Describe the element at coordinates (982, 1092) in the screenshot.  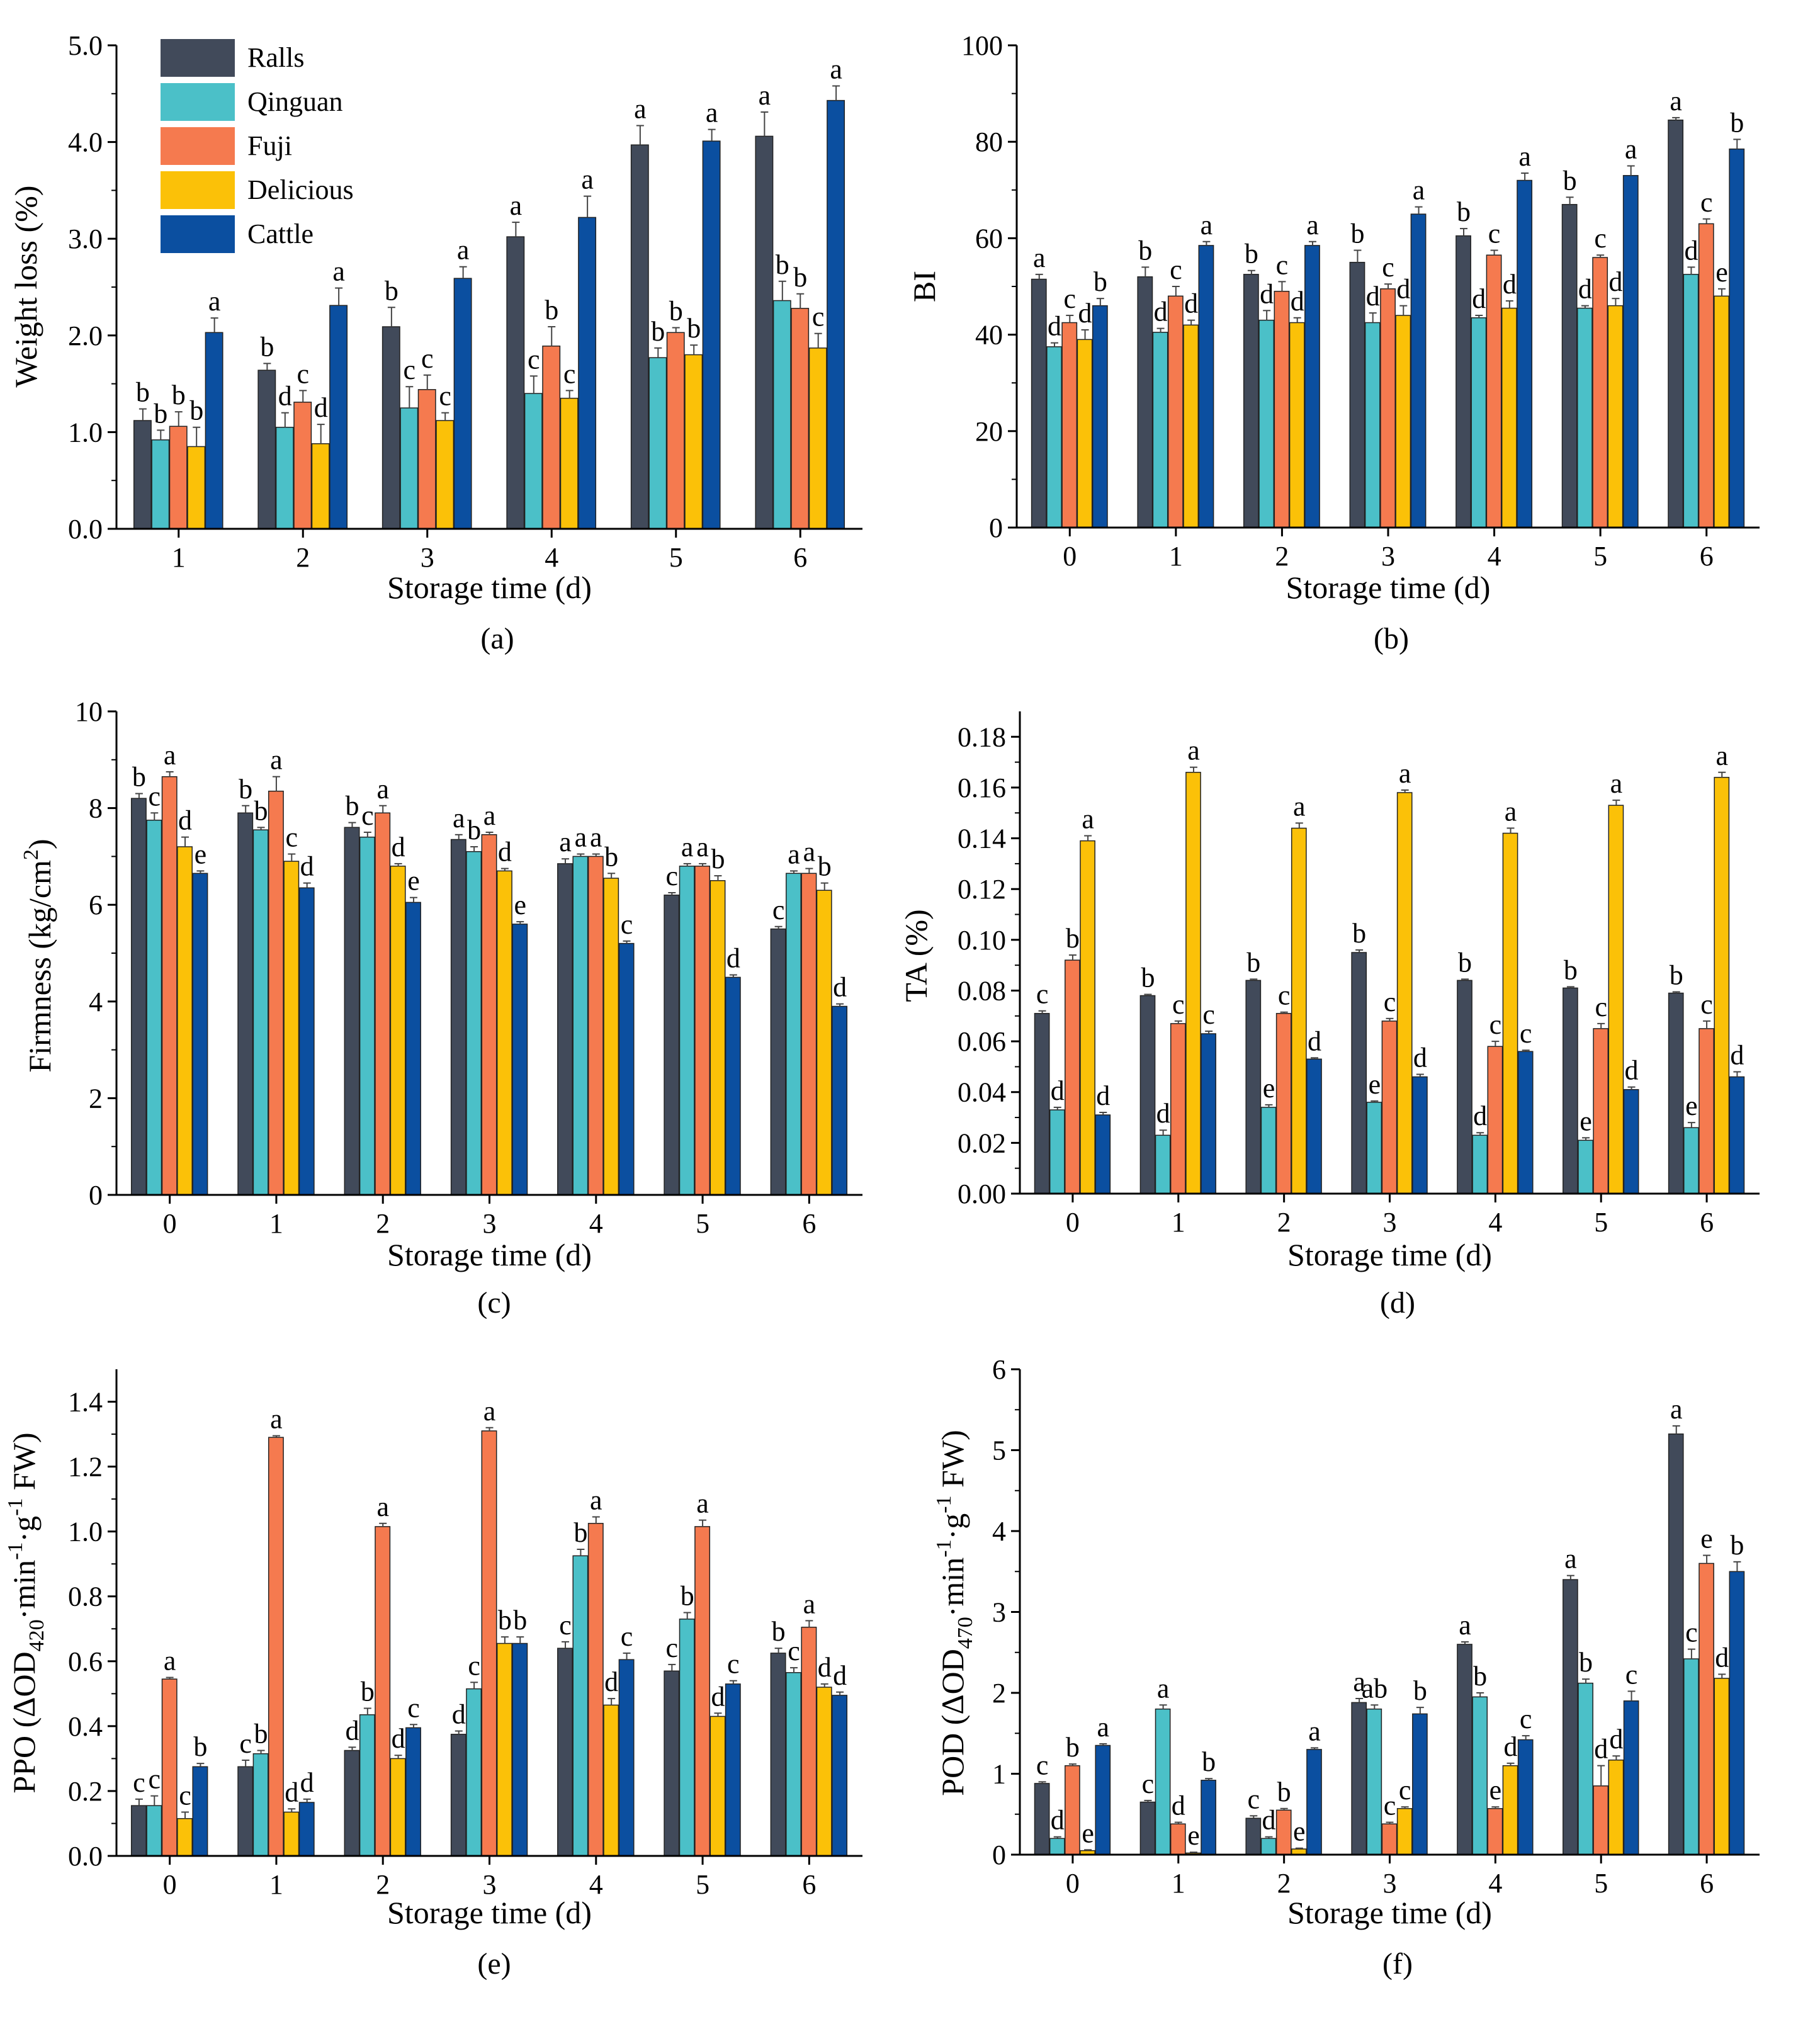
I see `y-tick-label-d-2: 0.04` at that location.